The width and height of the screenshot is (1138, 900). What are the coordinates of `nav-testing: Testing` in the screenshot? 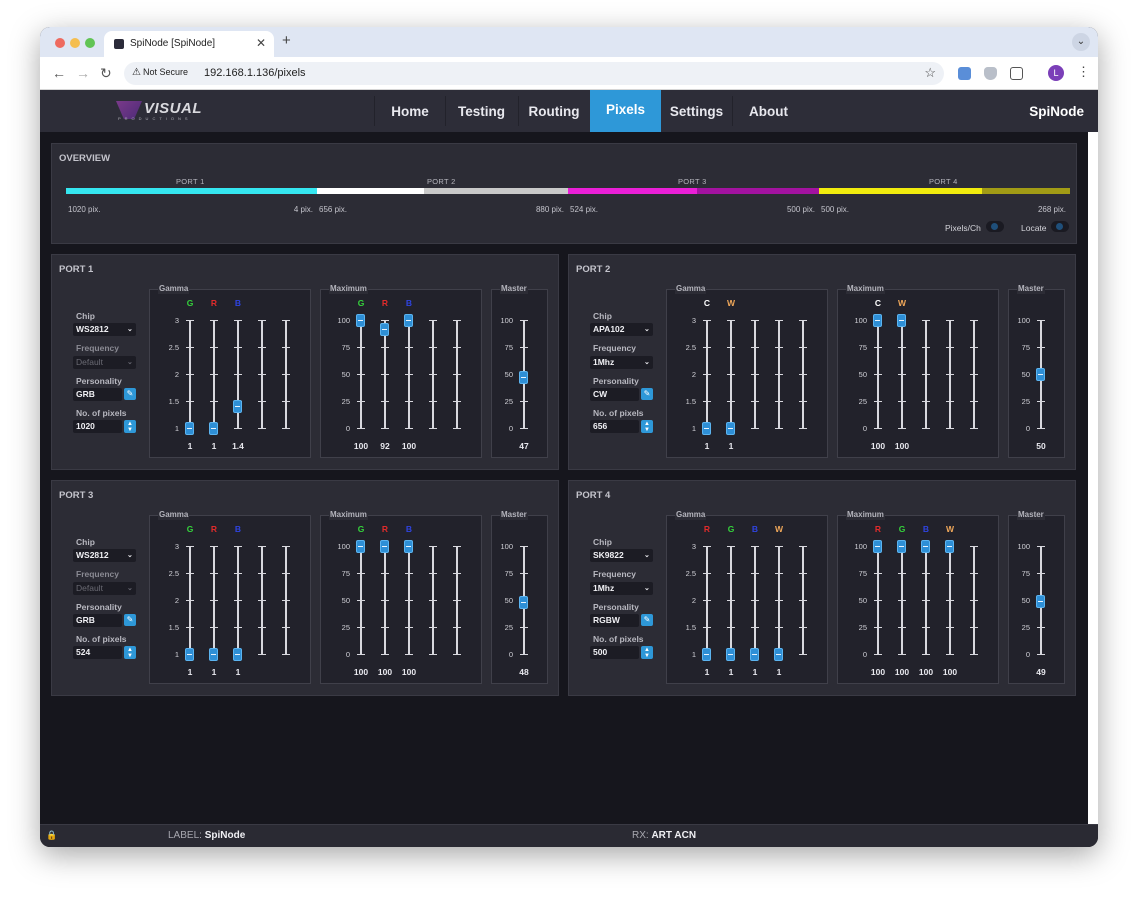 It's located at (481, 111).